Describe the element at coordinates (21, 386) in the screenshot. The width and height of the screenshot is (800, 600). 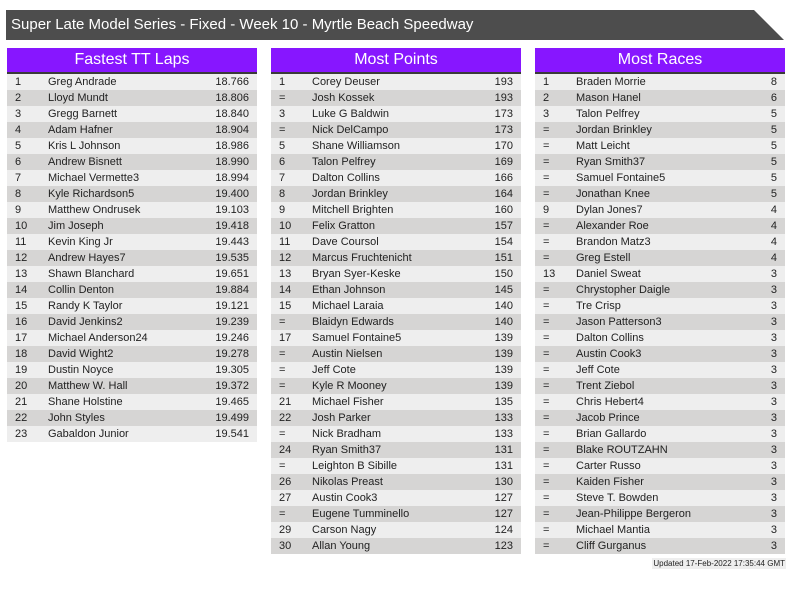
I see `rank-cell: 20` at that location.